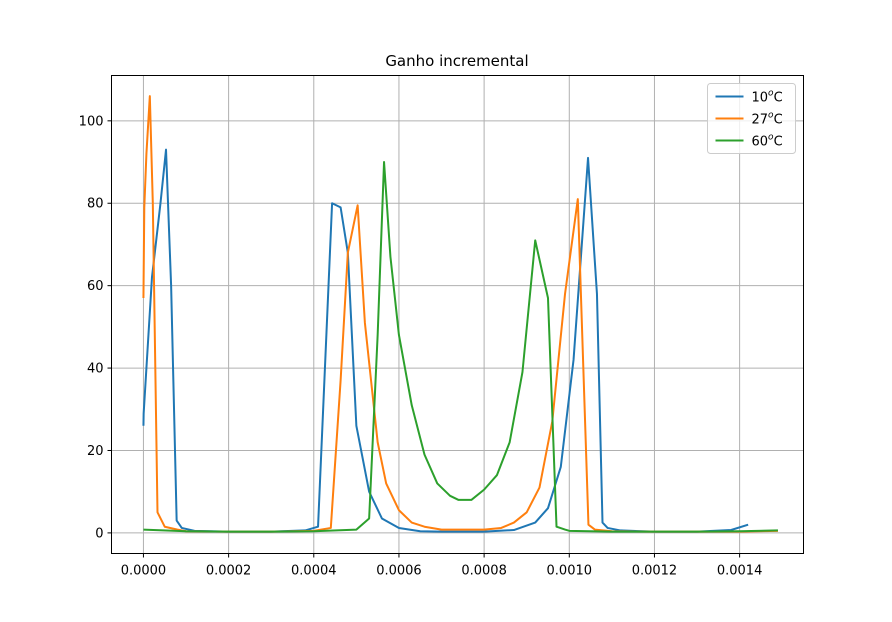 This screenshot has height=622, width=892. What do you see at coordinates (456, 61) in the screenshot?
I see `chart-title: Ganho incremental` at bounding box center [456, 61].